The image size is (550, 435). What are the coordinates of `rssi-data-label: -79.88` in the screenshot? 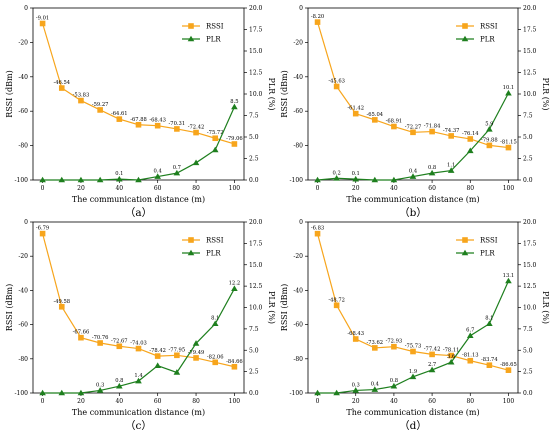 It's located at (489, 140).